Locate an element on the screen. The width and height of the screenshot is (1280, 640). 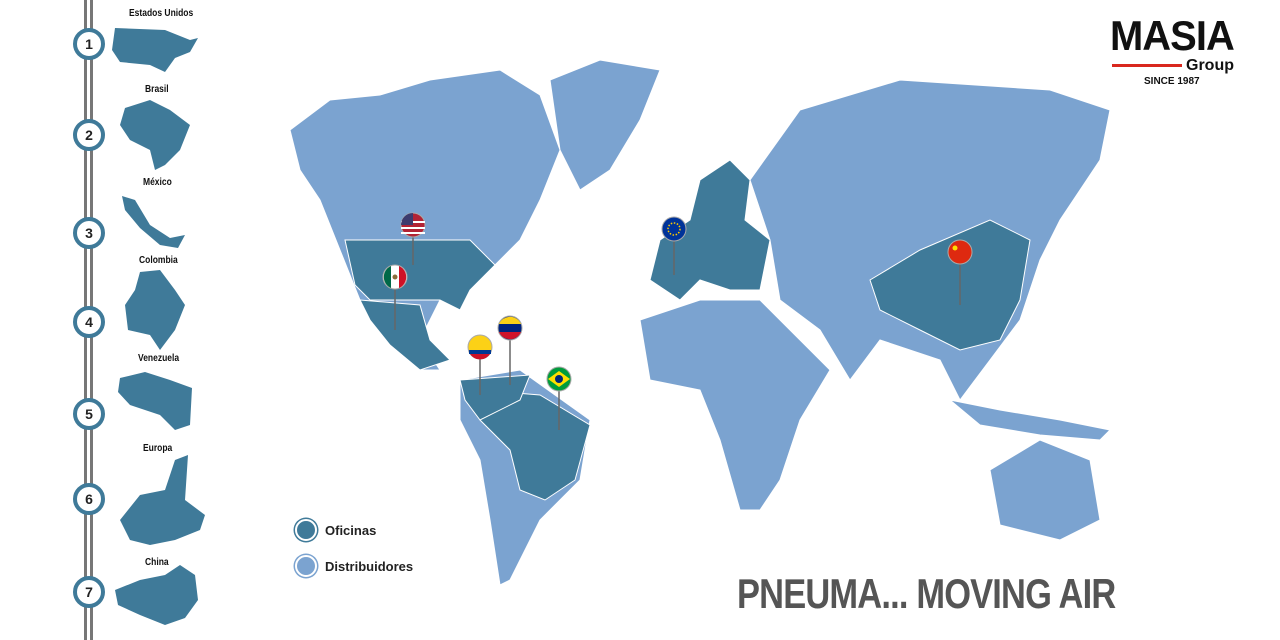
brazil-silhouette is located at coordinates (155, 135).